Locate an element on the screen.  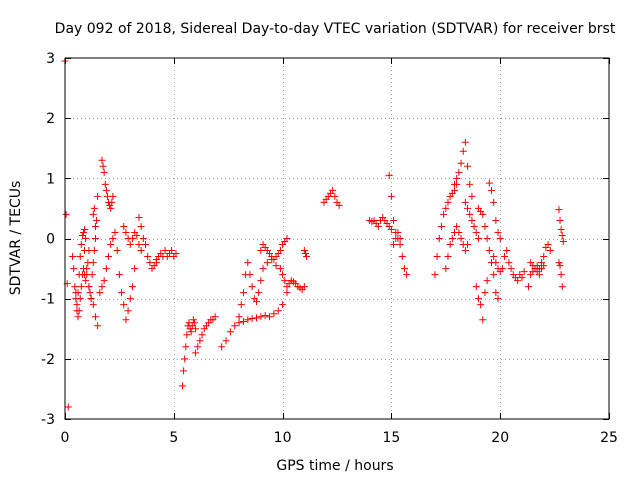
y-axis-label: SDTVAR / TECUs is located at coordinates (16, 238).